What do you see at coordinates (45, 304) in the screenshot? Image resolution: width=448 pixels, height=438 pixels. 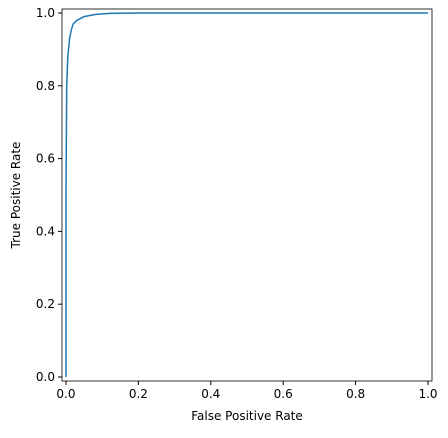 I see `y-tick-label: 0.2` at bounding box center [45, 304].